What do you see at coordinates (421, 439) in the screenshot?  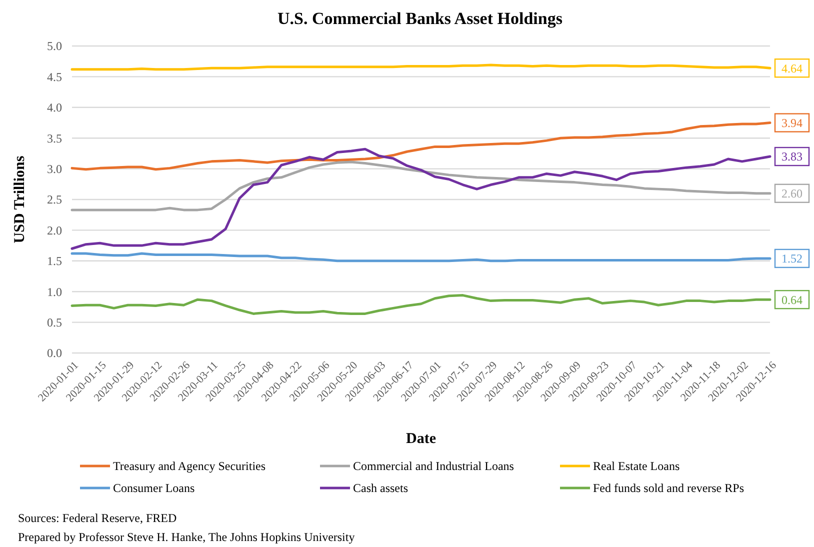 I see `x-axis-title: Date` at bounding box center [421, 439].